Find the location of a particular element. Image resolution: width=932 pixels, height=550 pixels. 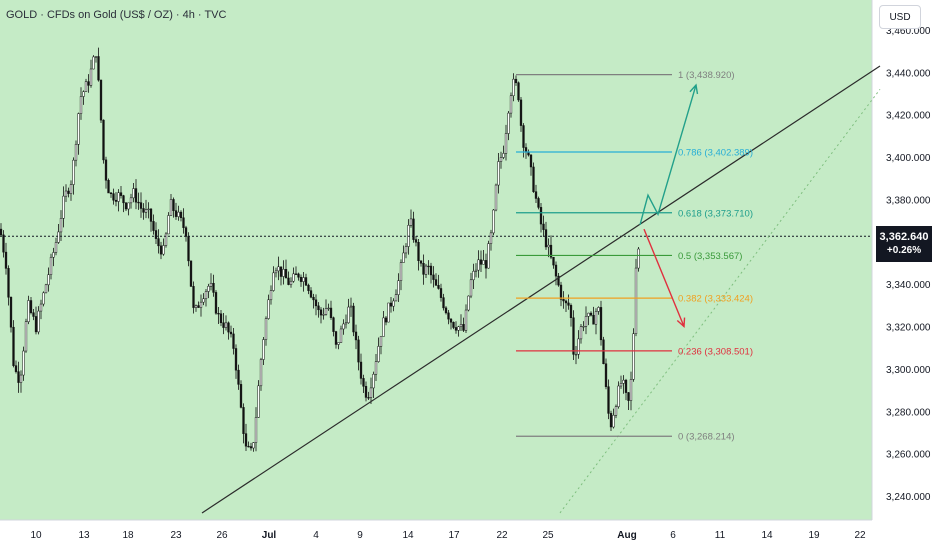

x-tick-label: 11 is located at coordinates (720, 535).